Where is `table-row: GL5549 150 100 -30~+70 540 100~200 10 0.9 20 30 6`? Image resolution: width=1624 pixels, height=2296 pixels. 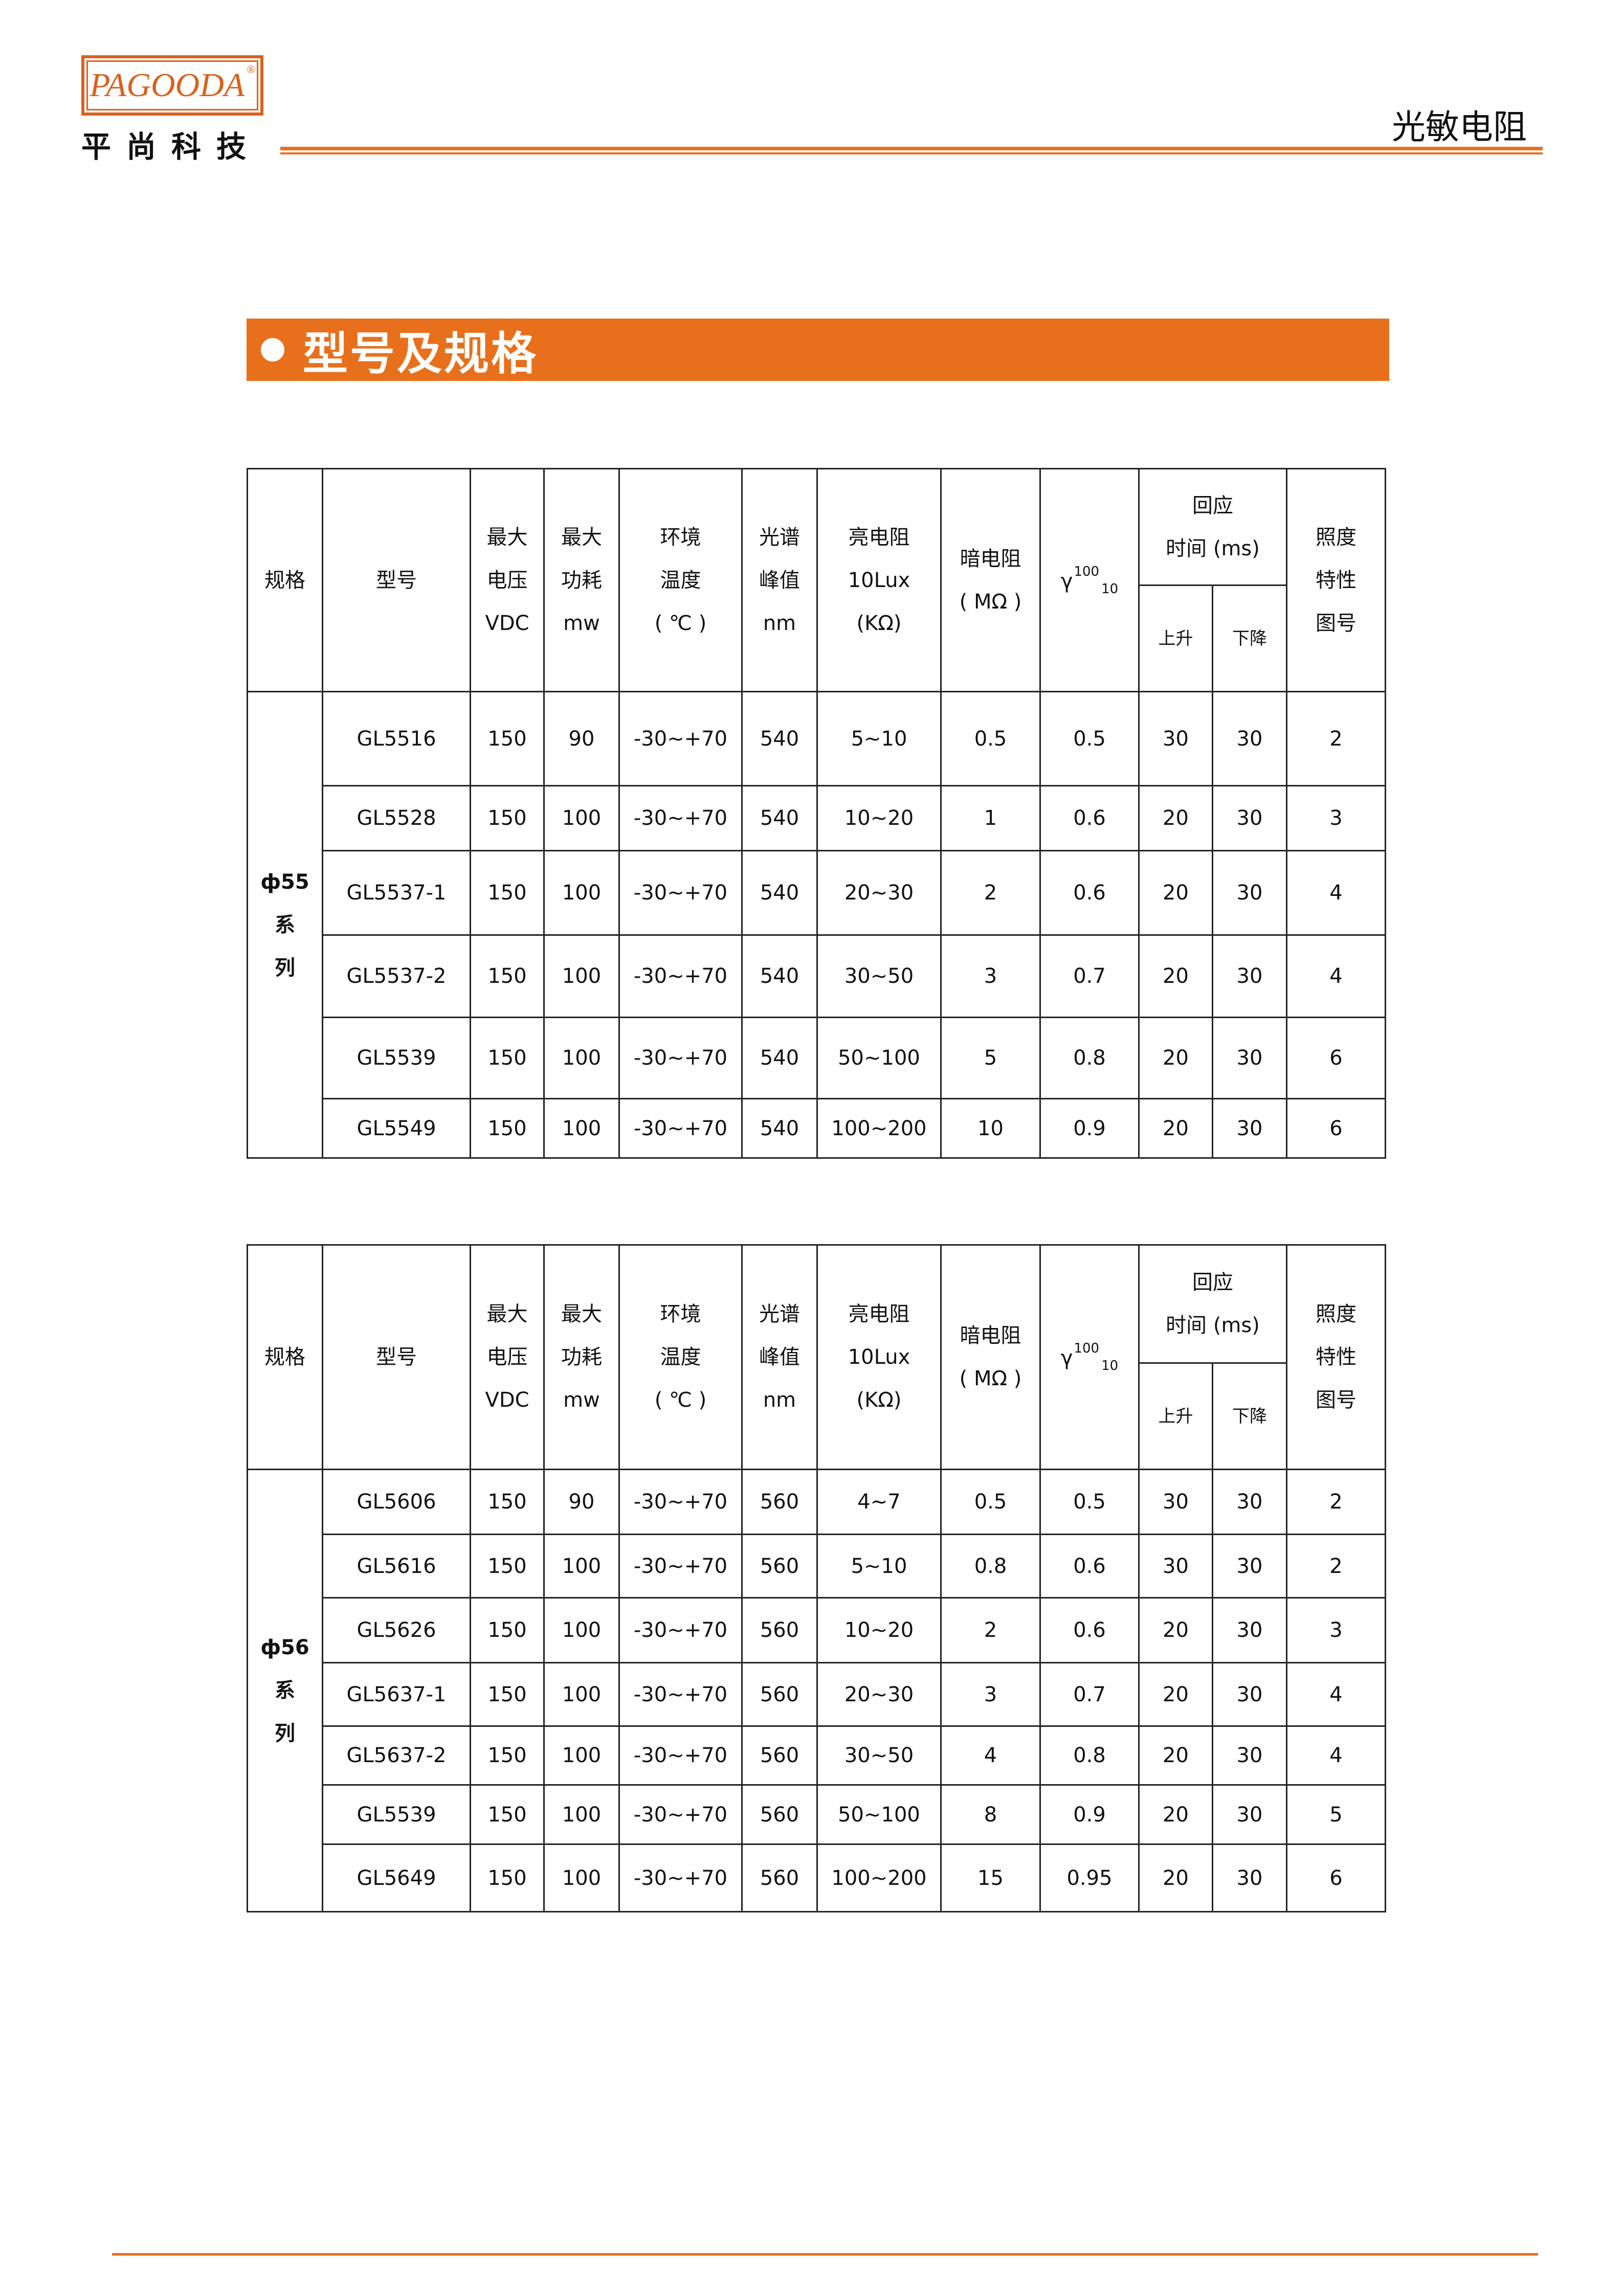 table-row: GL5549 150 100 -30~+70 540 100~200 10 0.9 20 30 6 is located at coordinates (818, 1129).